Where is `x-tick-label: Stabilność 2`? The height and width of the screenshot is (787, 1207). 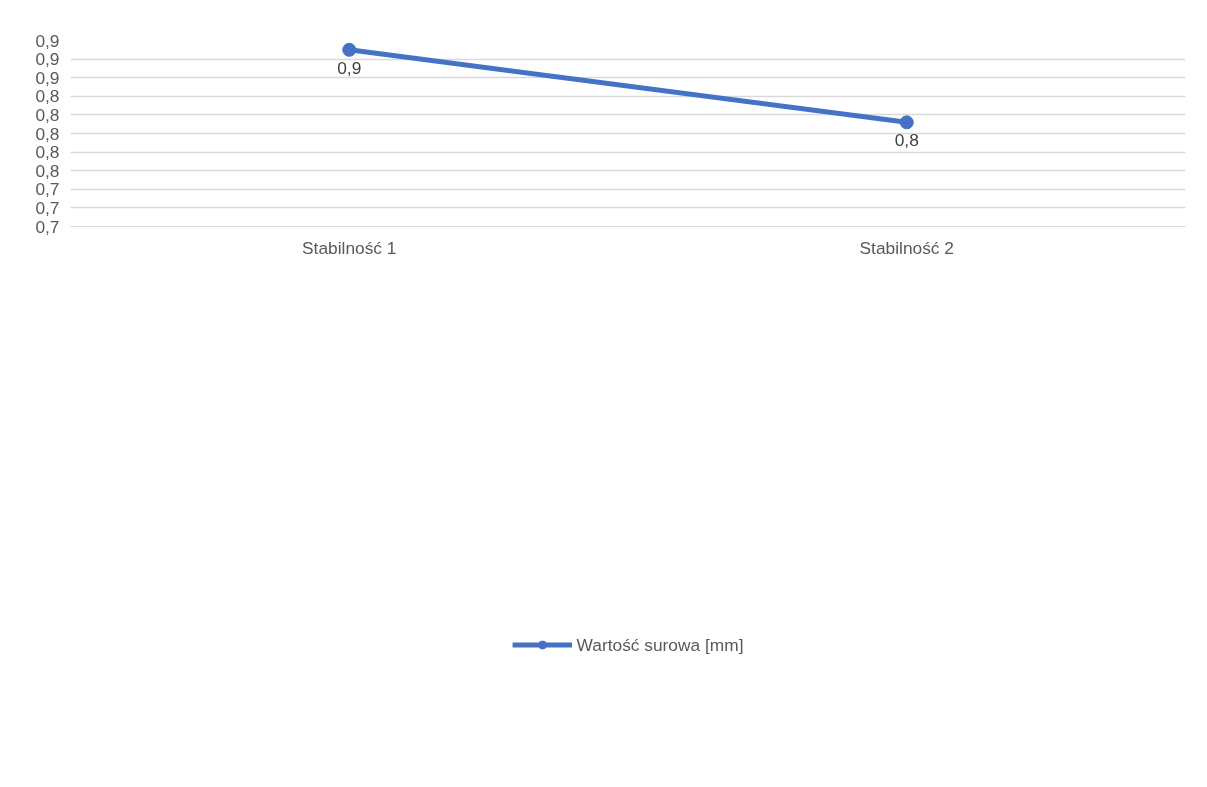
x-tick-label: Stabilność 2 is located at coordinates (906, 247).